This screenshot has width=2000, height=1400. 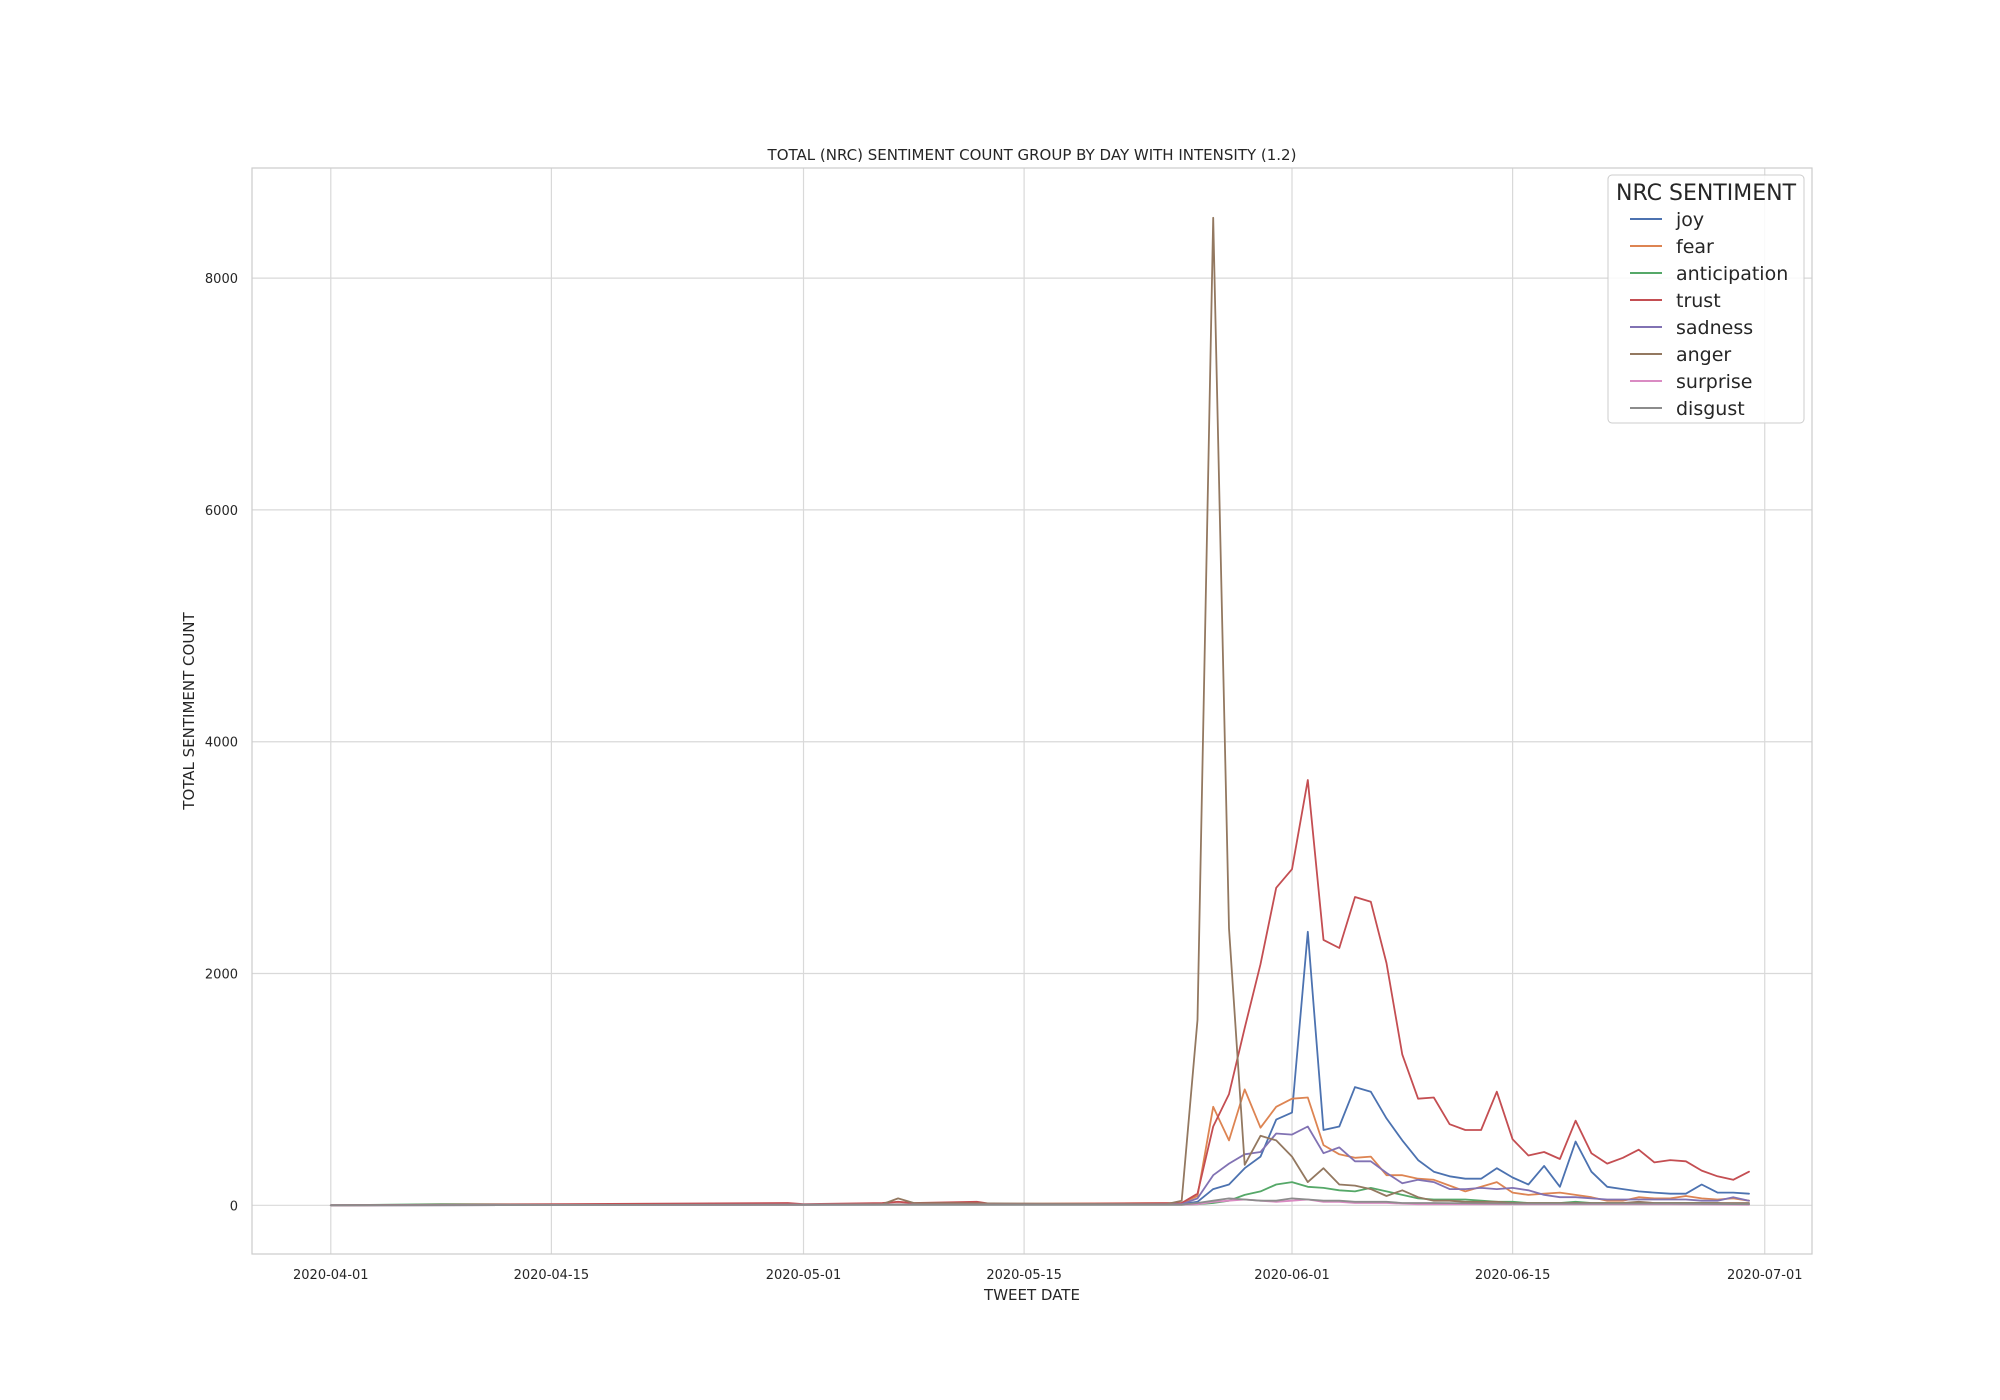 I want to click on legend-item-anticipation: anticipation, so click(x=1709, y=274).